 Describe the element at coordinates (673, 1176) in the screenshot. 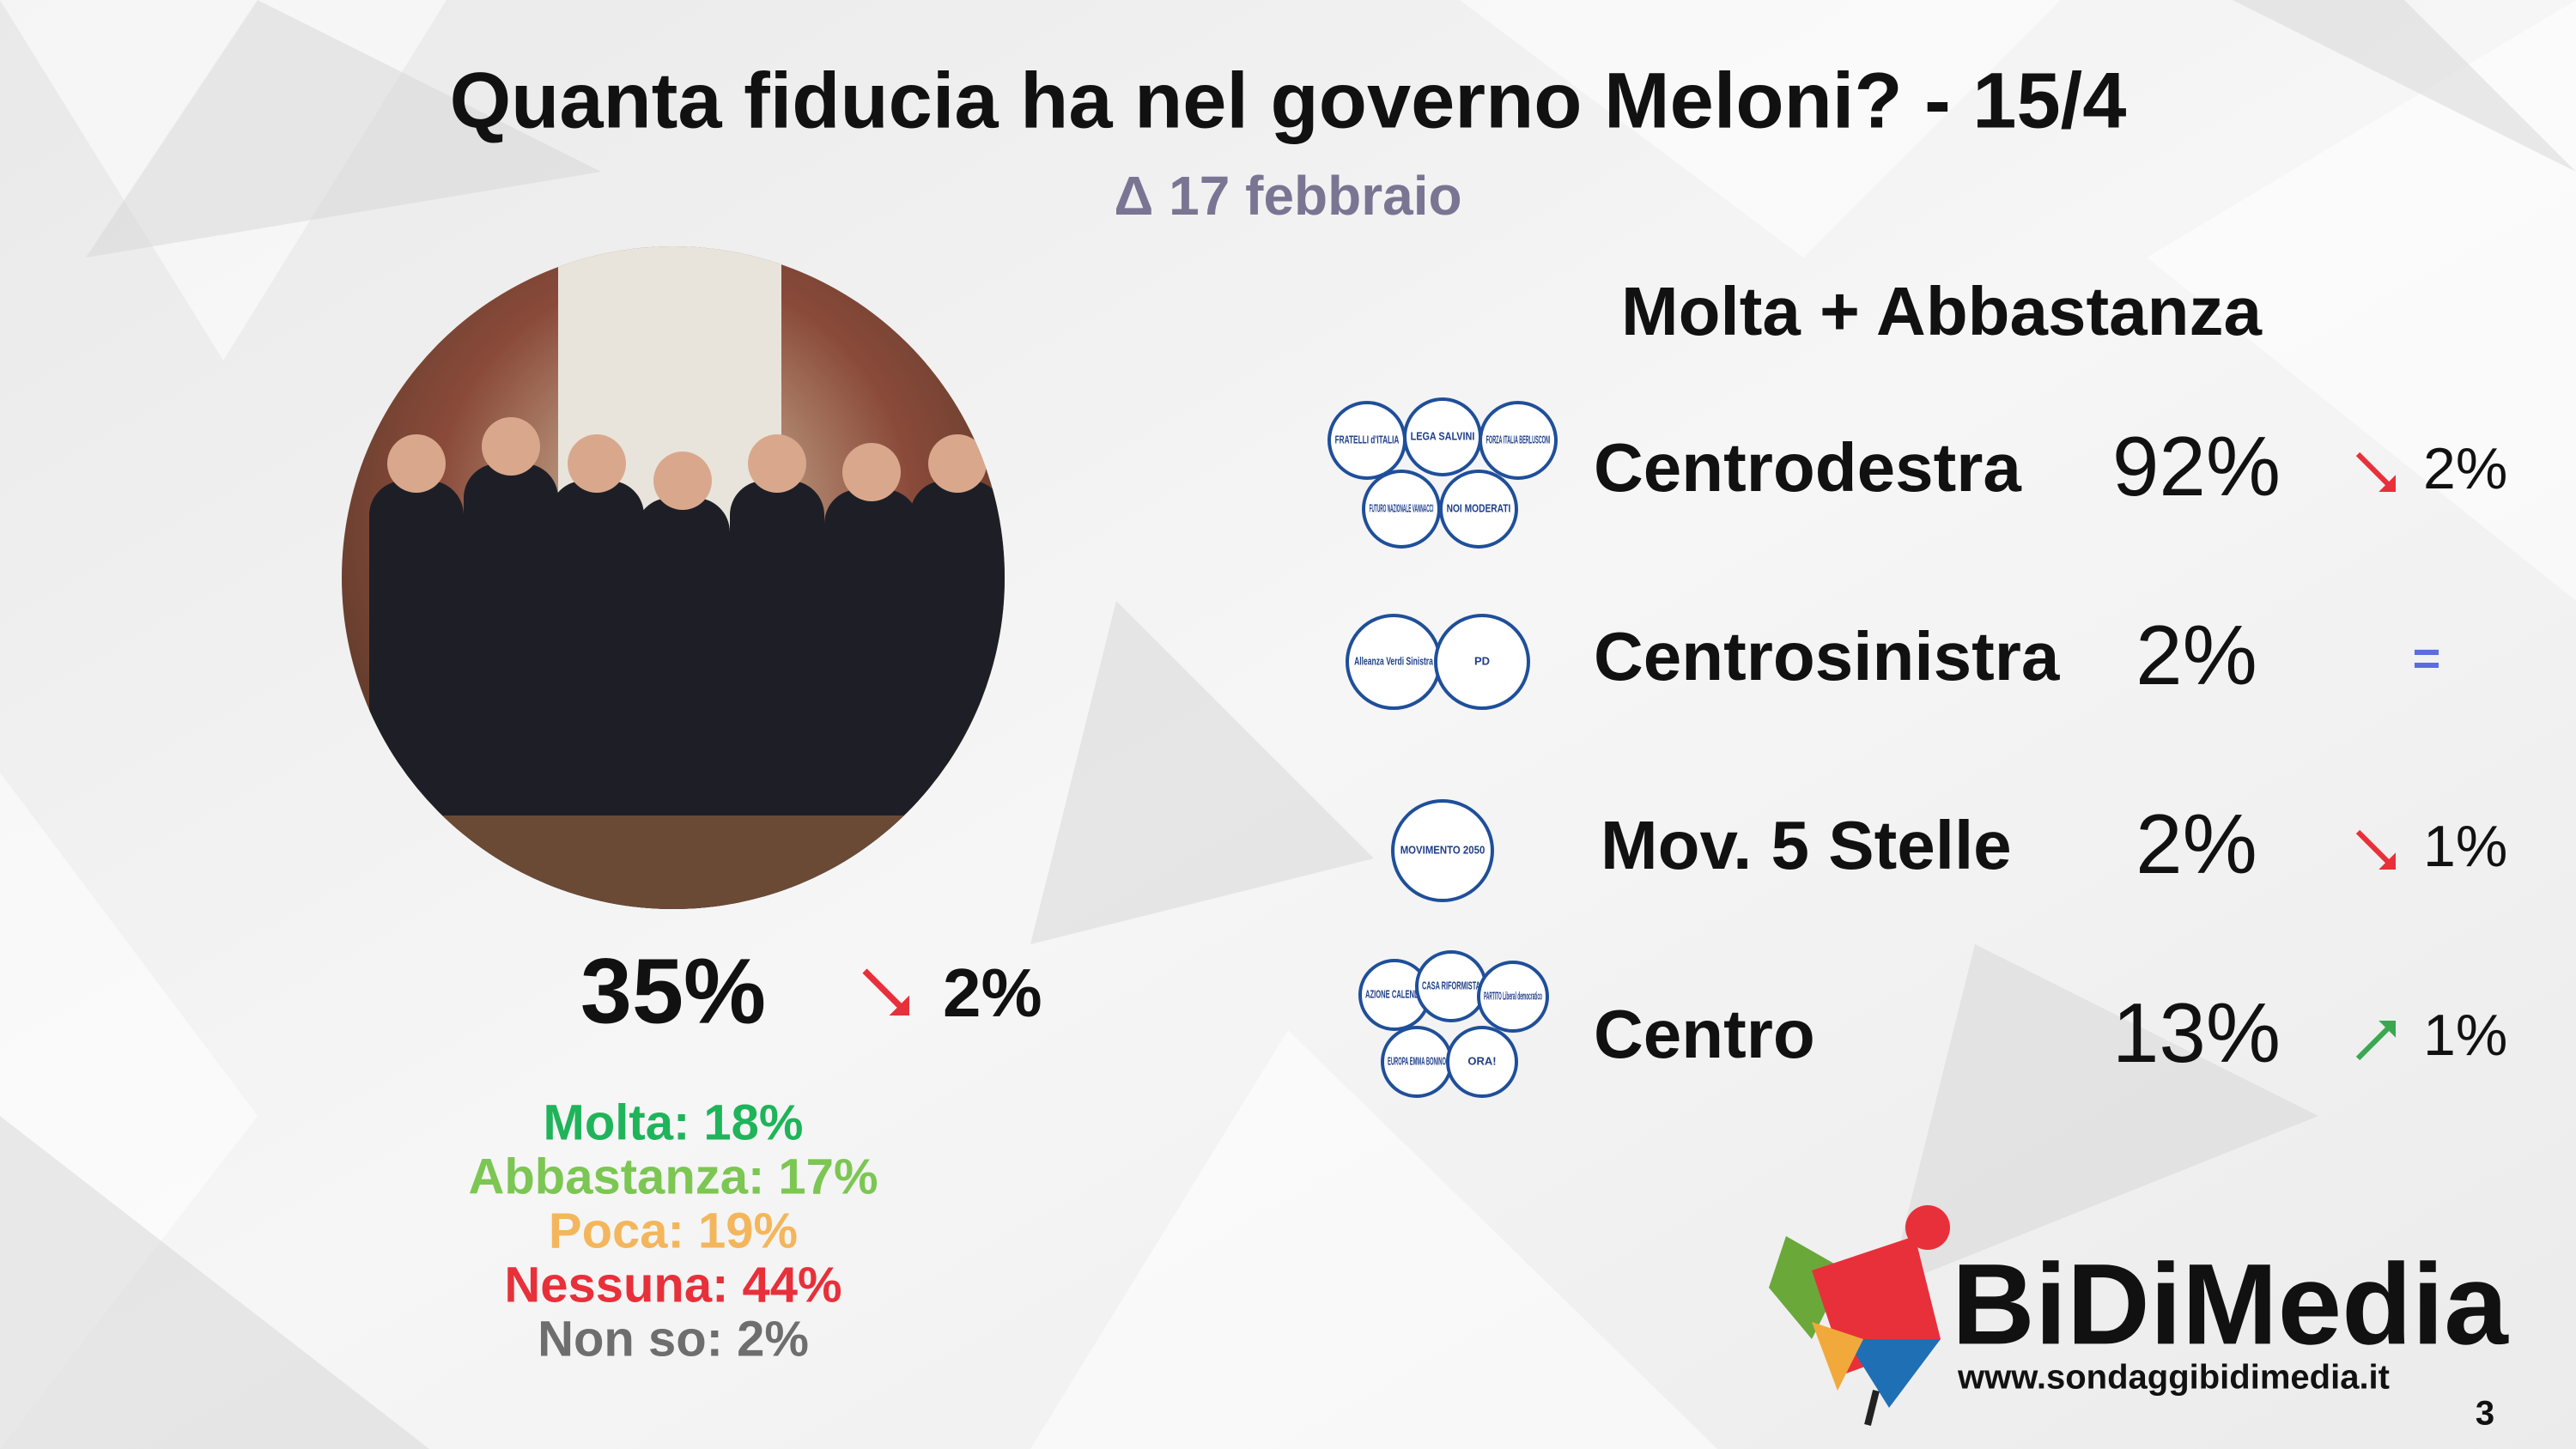

I see `breakdown-item: Abbastanza: 17%` at that location.